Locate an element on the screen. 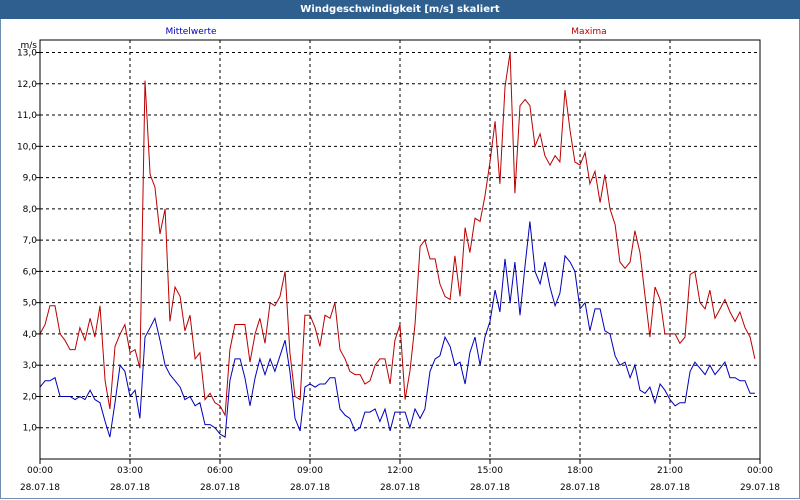  y-tick-label: 13,0 is located at coordinates (27, 54).